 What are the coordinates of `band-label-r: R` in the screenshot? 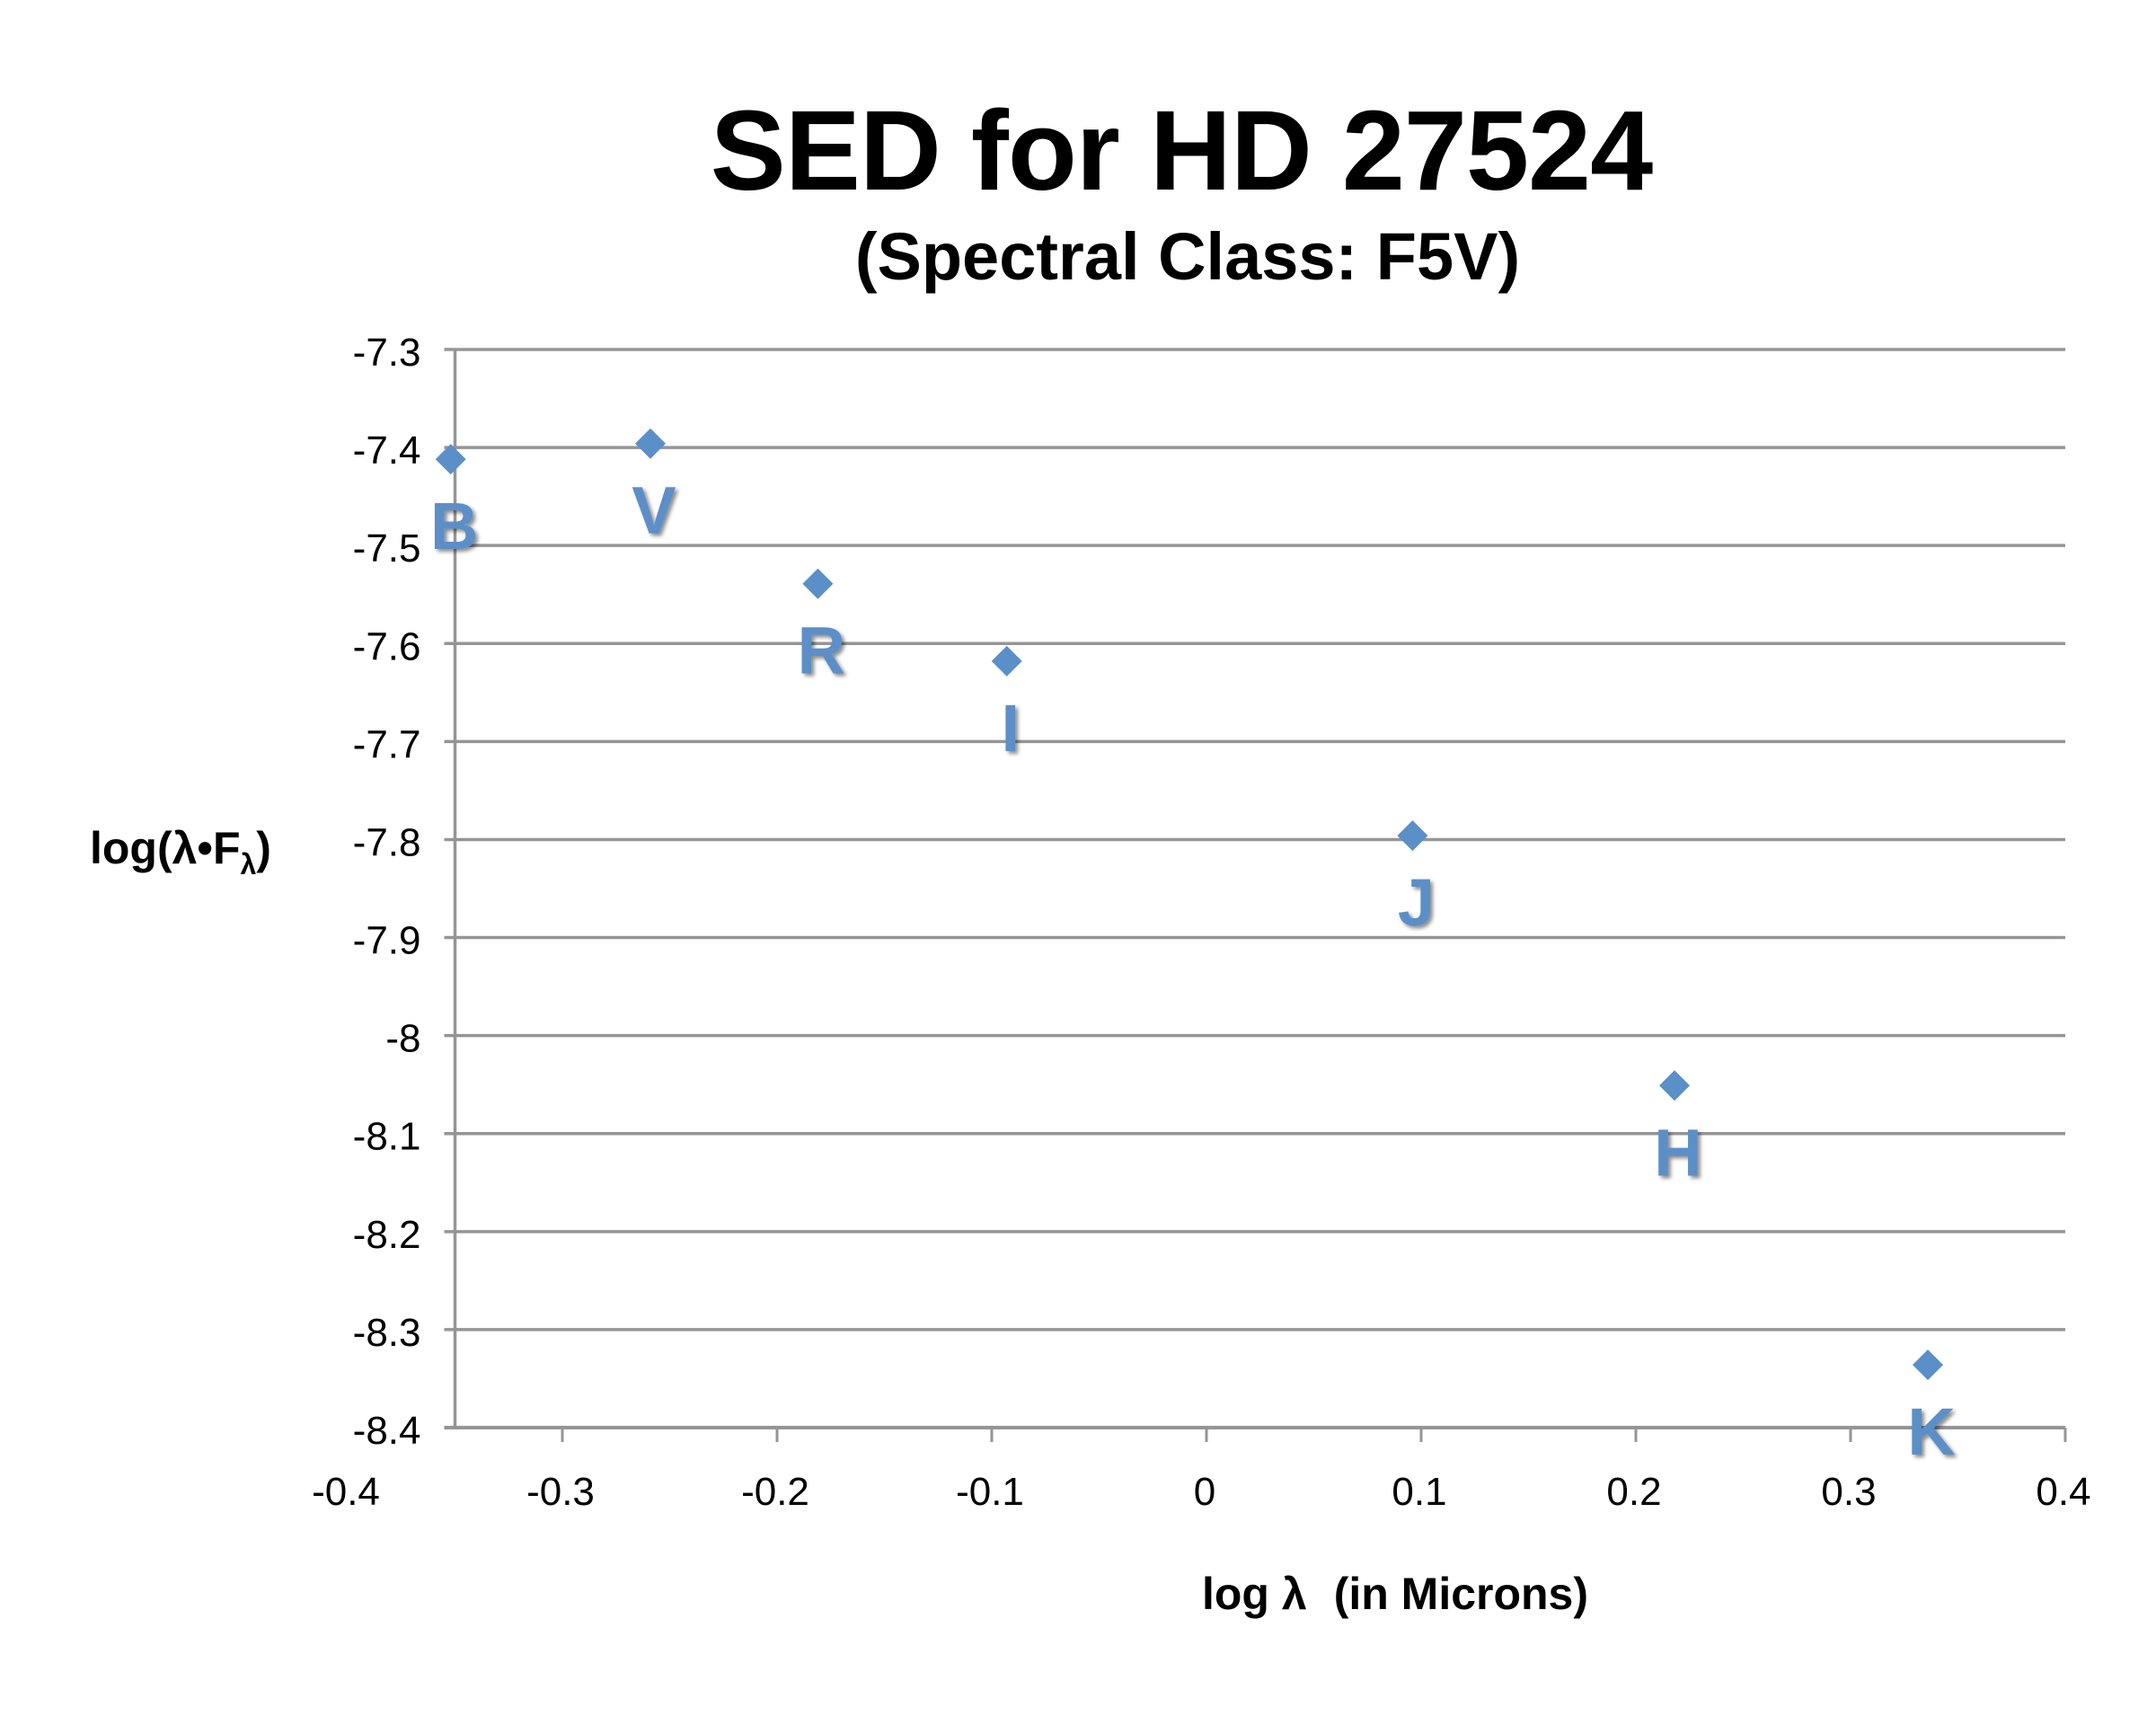 It's located at (821, 651).